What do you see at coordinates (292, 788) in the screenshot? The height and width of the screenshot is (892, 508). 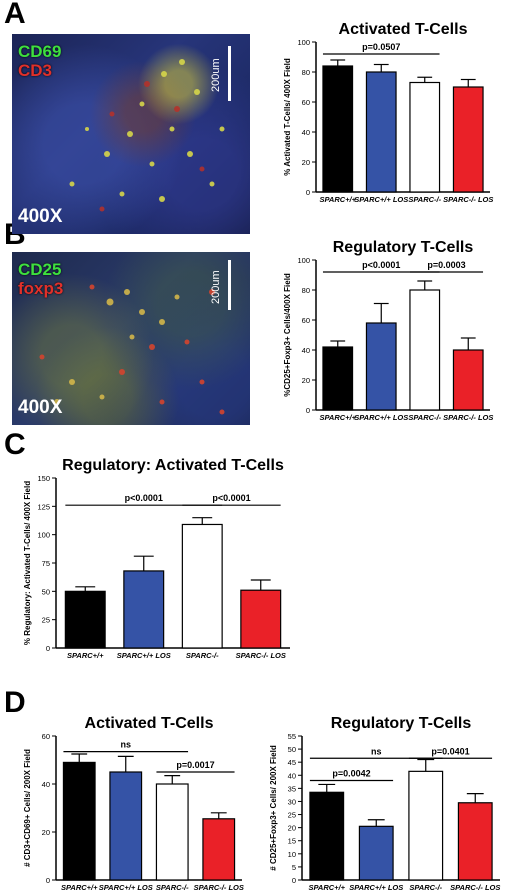 I see `y-tick-label: 35` at bounding box center [292, 788].